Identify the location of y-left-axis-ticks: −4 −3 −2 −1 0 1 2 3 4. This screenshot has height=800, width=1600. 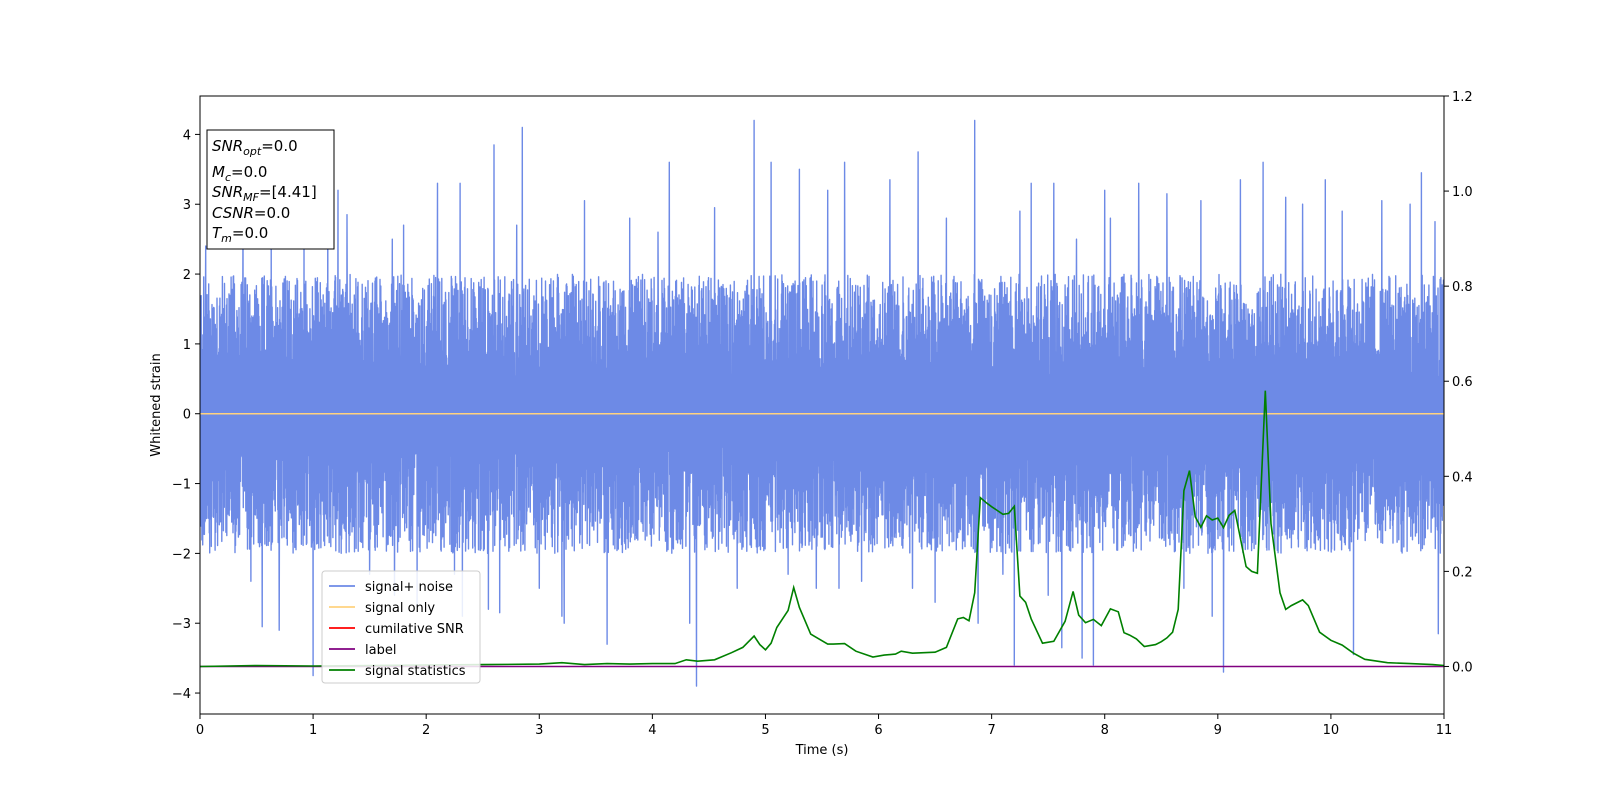
(186, 415).